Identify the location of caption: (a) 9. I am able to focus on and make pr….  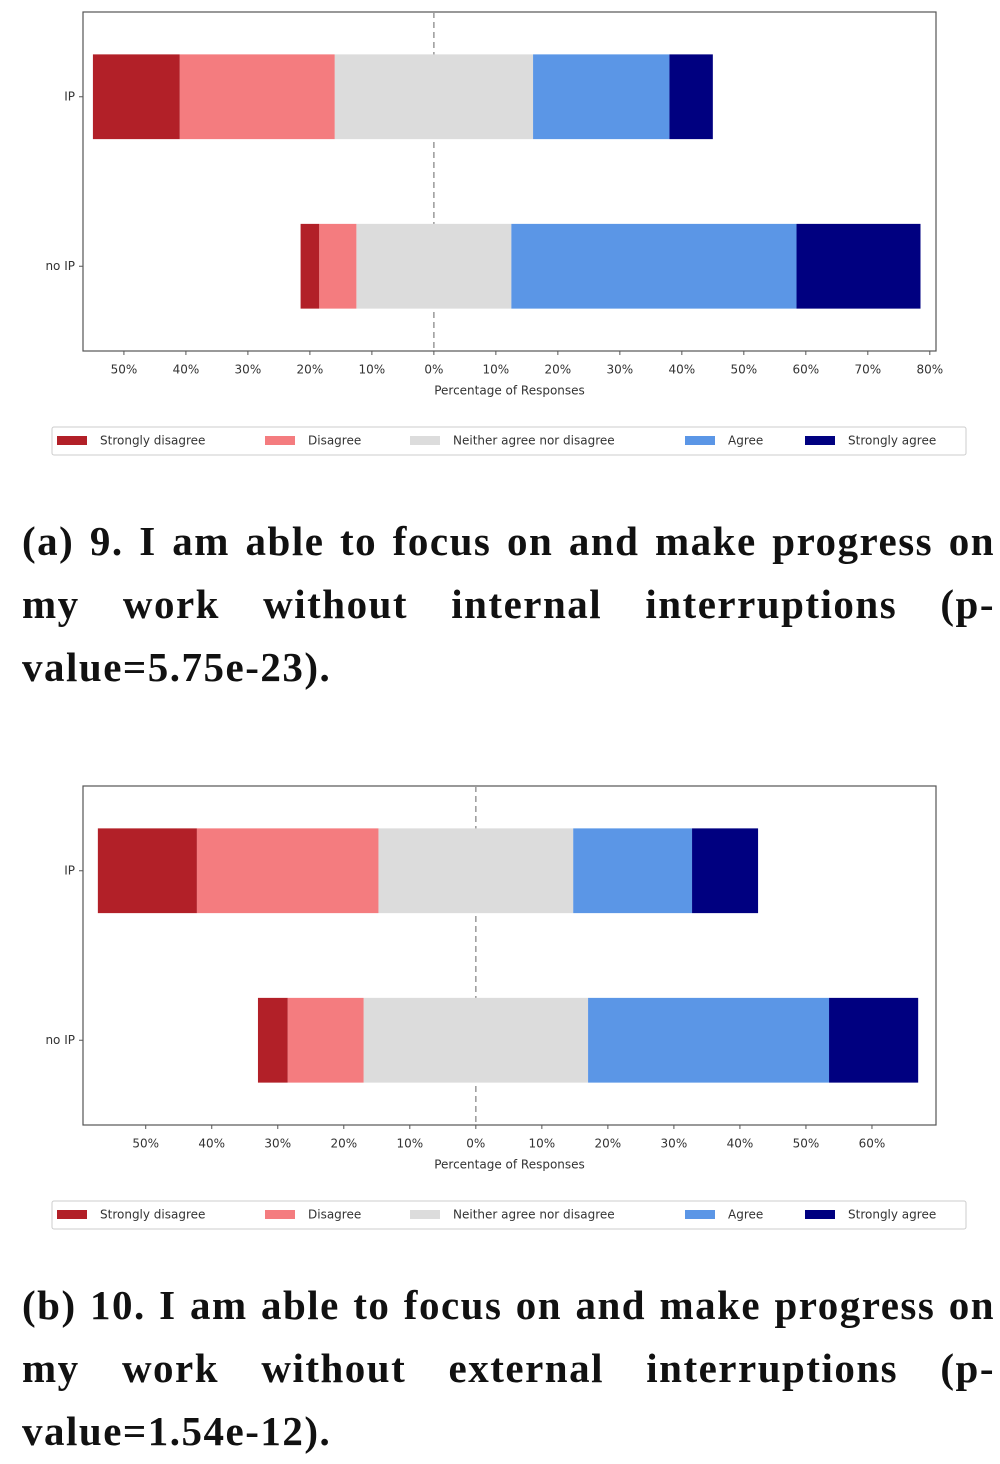
(508, 604).